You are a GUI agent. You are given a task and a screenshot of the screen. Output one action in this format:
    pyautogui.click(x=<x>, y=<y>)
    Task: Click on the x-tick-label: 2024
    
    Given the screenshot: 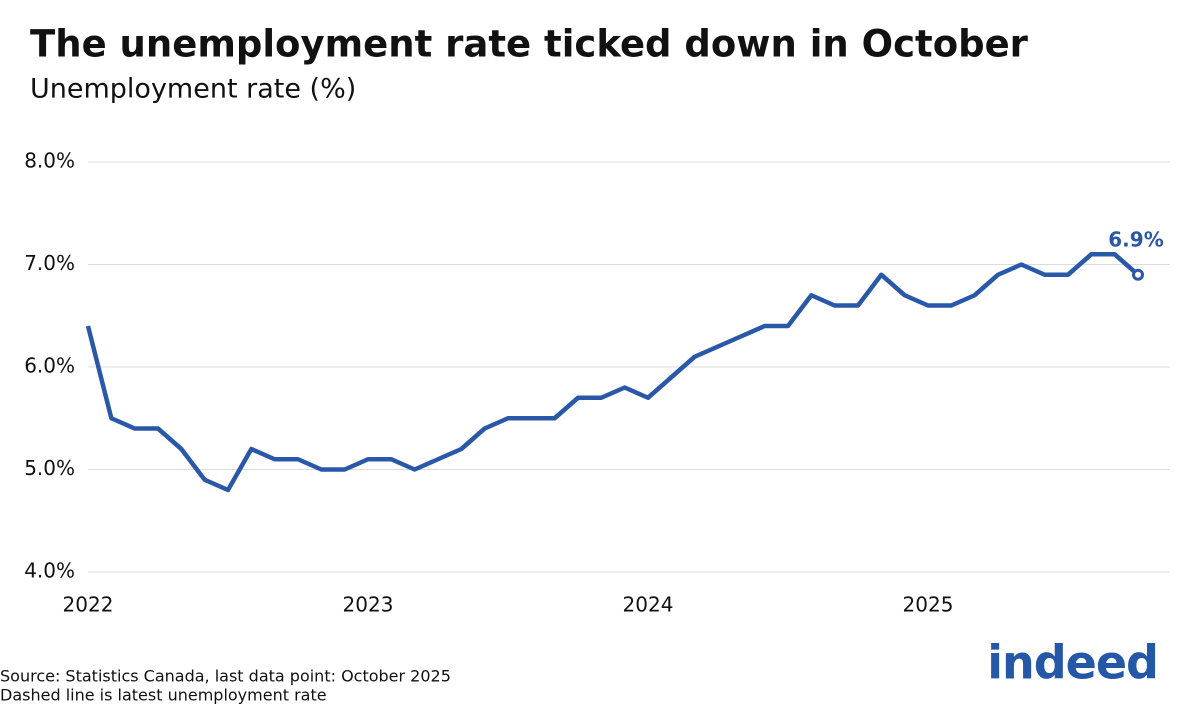 What is the action you would take?
    pyautogui.click(x=648, y=605)
    